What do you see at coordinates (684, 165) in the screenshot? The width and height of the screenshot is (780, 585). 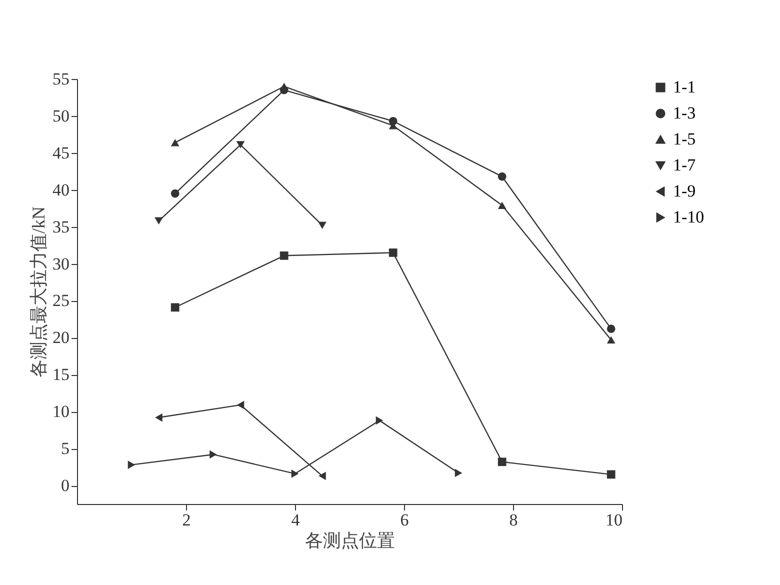 I see `legend-label: 1-7` at bounding box center [684, 165].